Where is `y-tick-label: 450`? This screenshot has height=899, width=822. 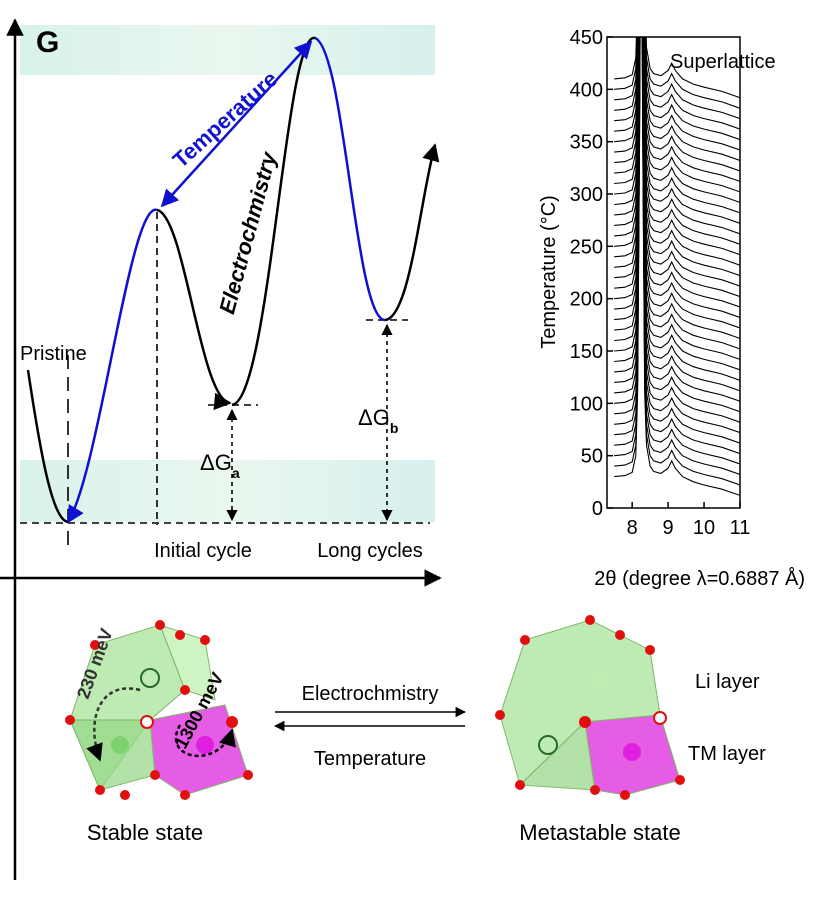 y-tick-label: 450 is located at coordinates (586, 38).